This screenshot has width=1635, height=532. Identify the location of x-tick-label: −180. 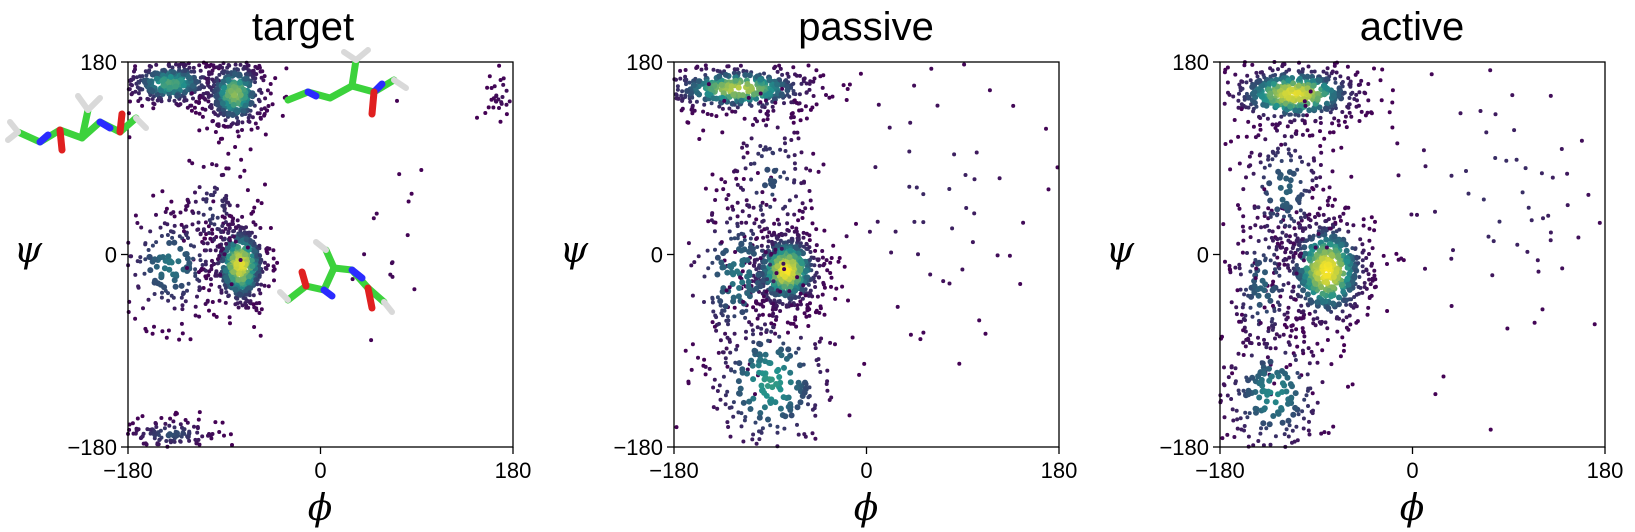
(1220, 470).